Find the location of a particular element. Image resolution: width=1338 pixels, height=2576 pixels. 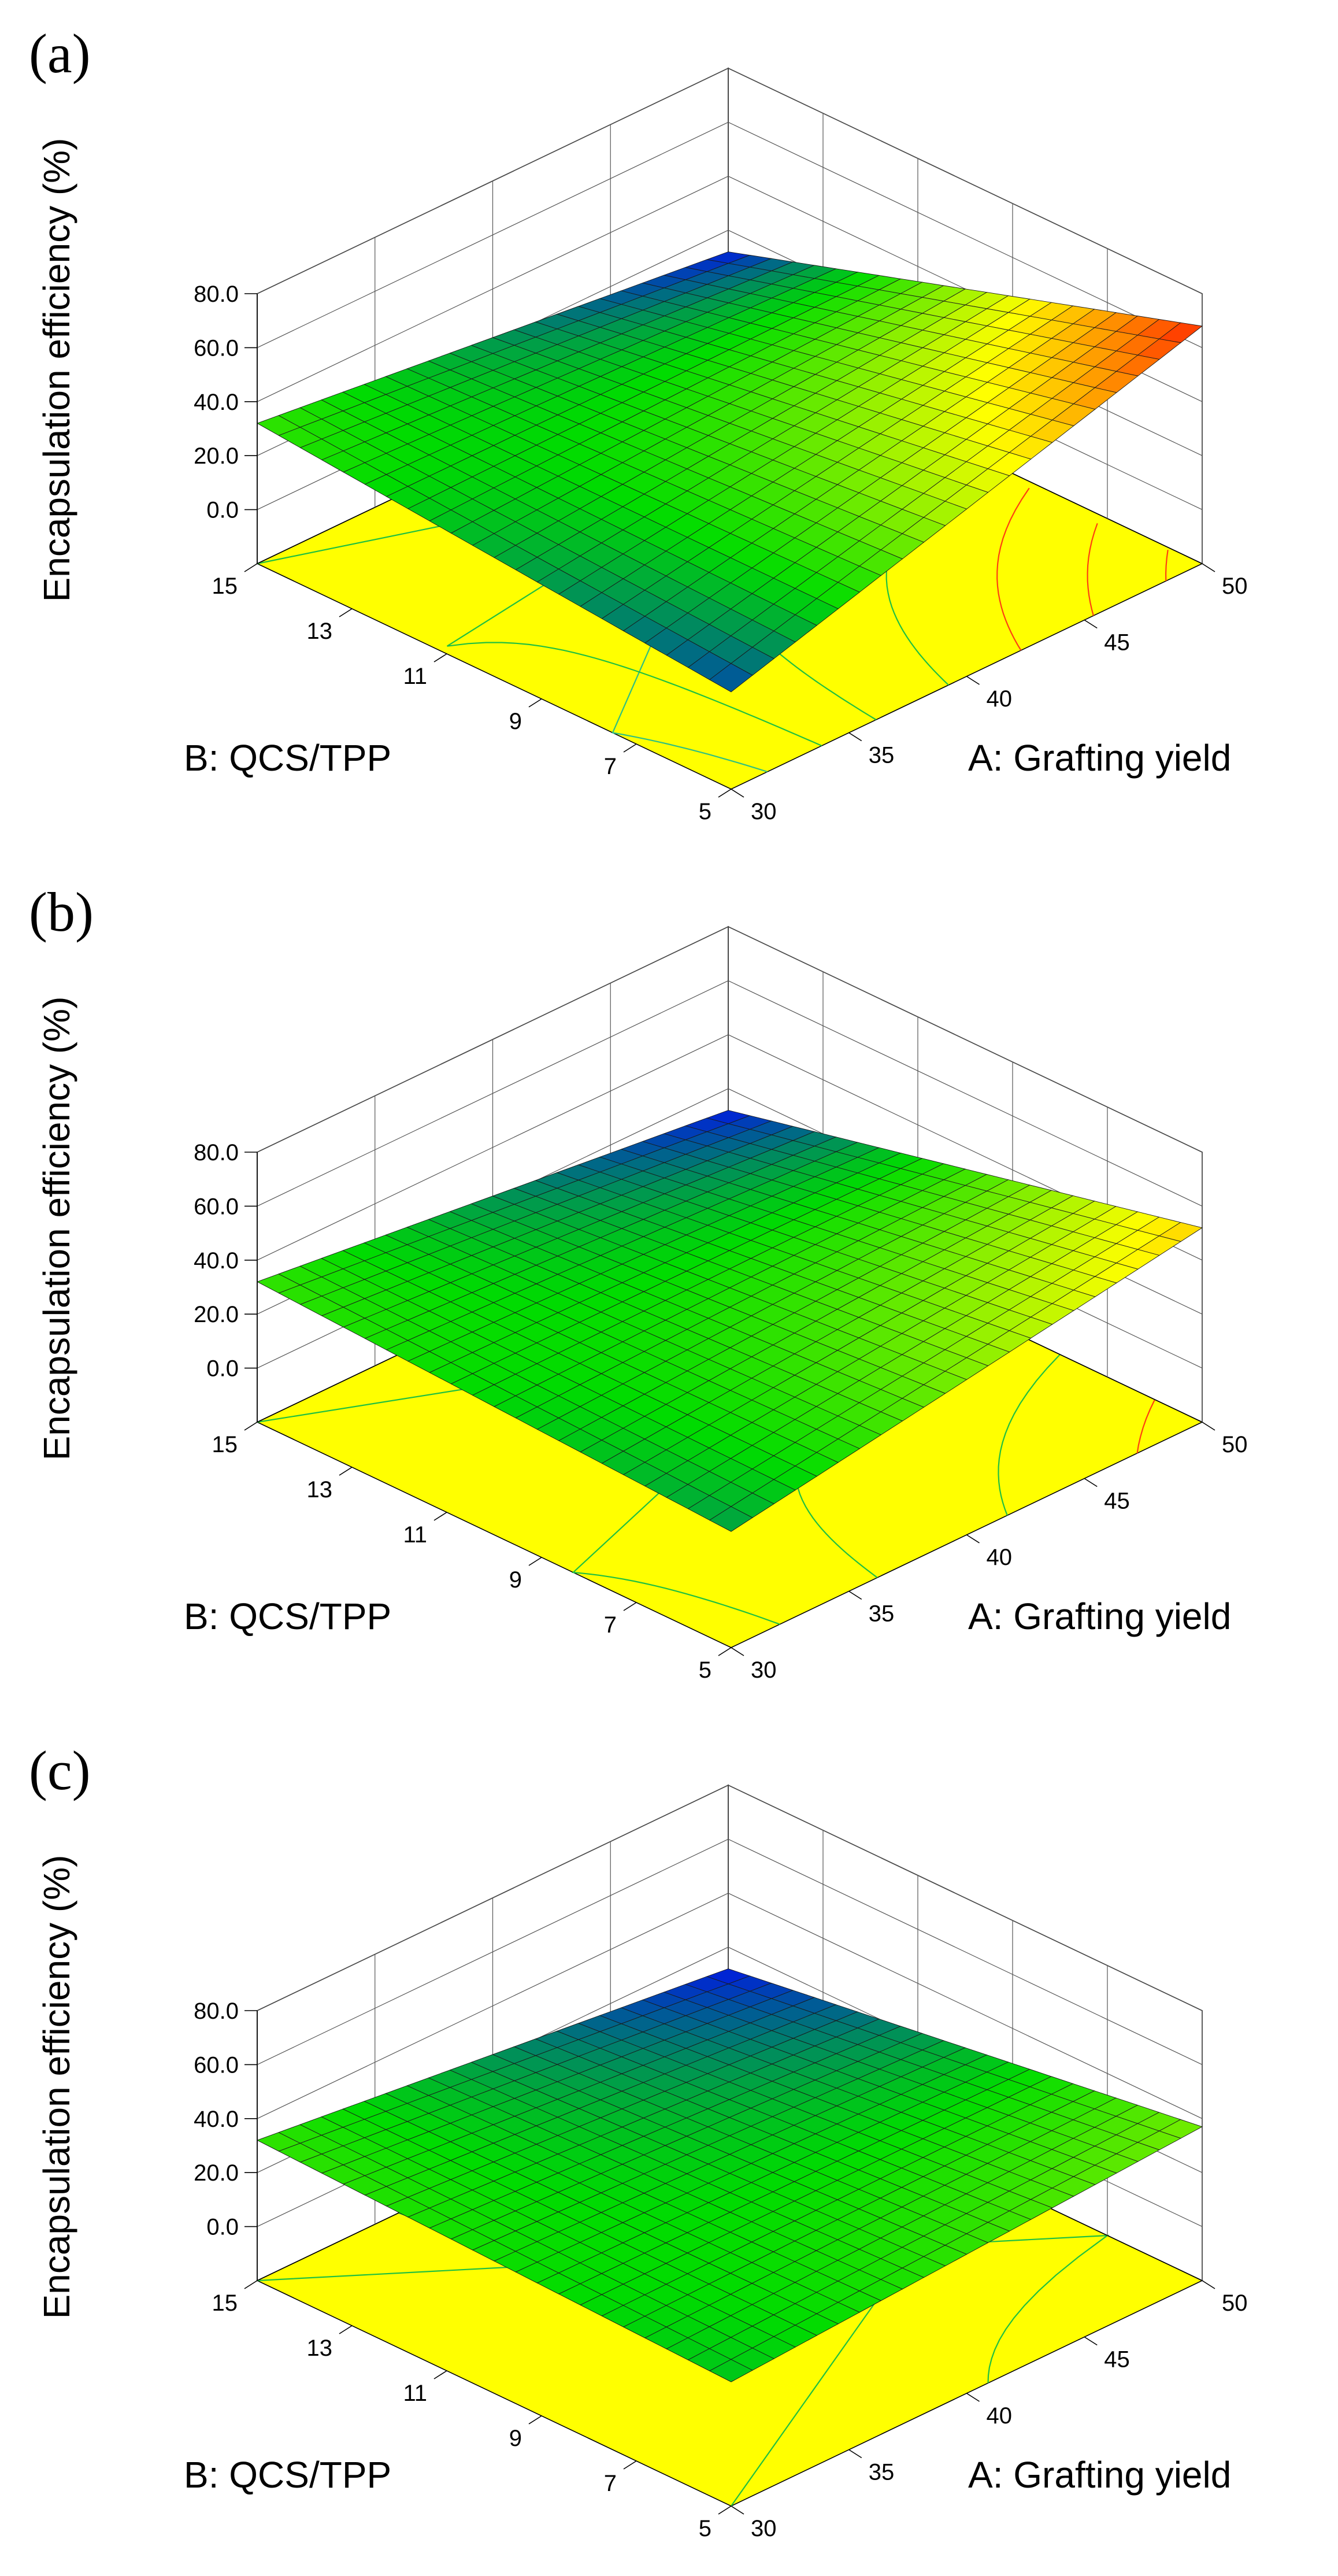

panel-letter: (b) is located at coordinates (61, 912).